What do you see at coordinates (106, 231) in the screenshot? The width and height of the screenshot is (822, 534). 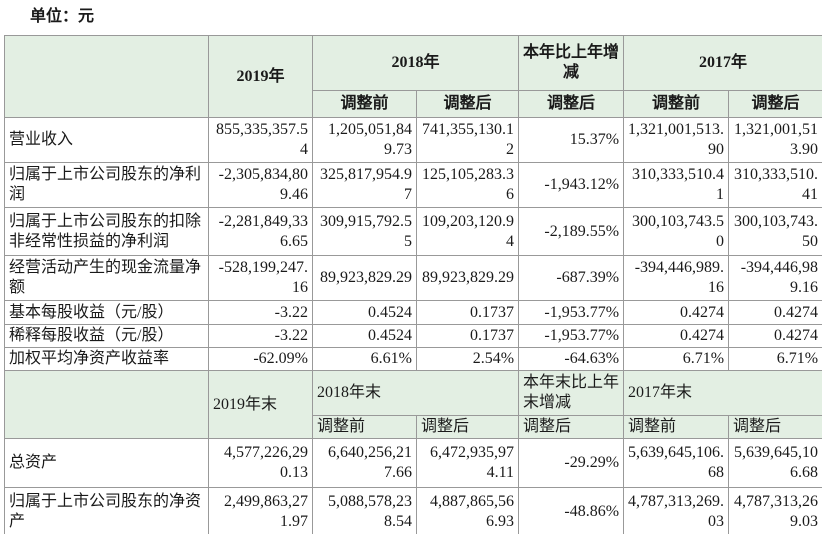 I see `row-label: 归属于上市公司股东的扣除非经常性损益的净利润` at bounding box center [106, 231].